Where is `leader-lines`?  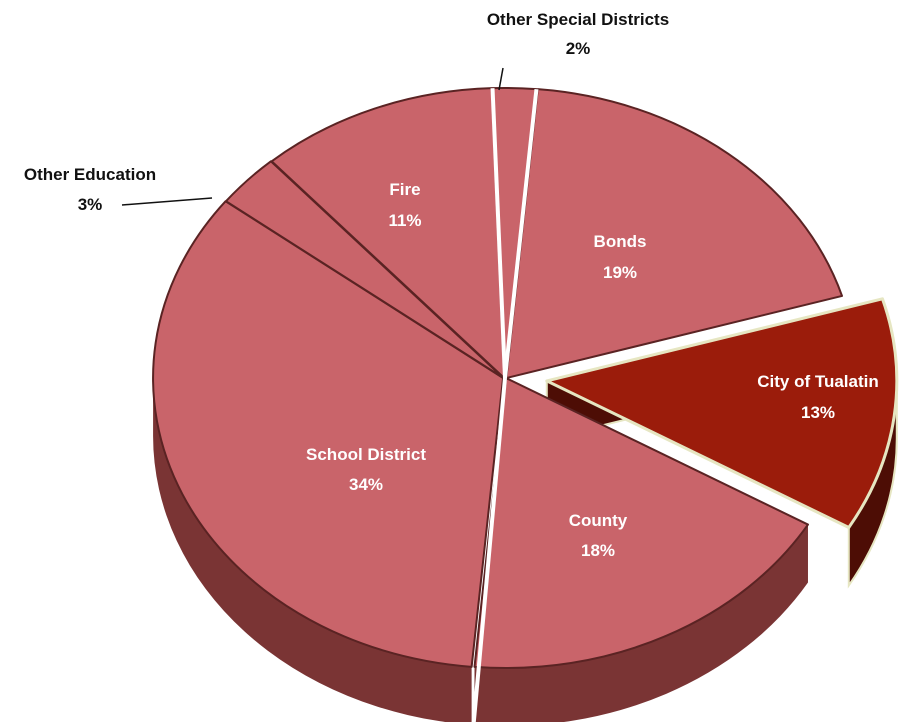 leader-lines is located at coordinates (312, 136).